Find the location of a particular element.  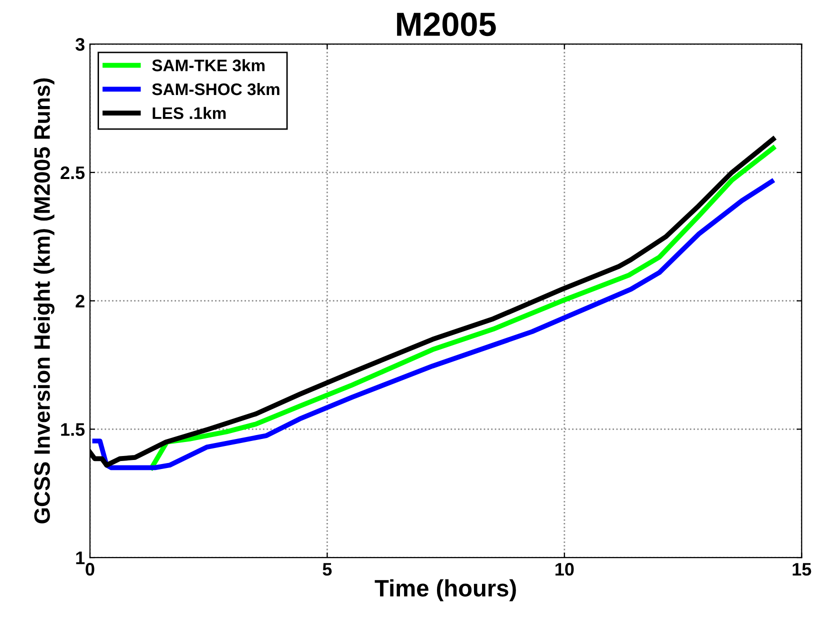

x-axis-title: Time (hours) is located at coordinates (445, 590).